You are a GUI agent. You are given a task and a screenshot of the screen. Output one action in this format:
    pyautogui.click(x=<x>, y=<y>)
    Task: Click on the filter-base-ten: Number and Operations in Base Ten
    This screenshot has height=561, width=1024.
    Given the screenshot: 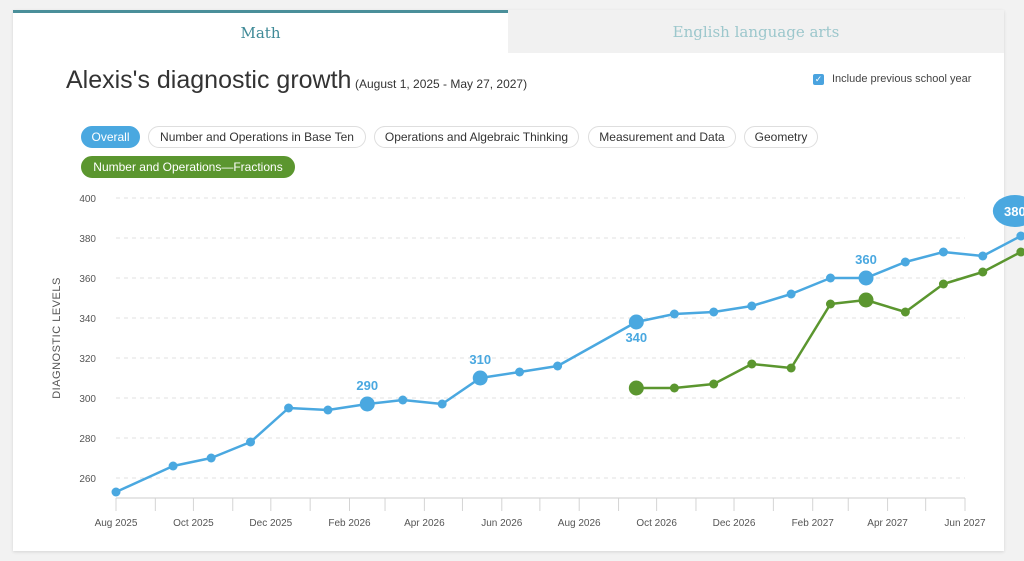 What is the action you would take?
    pyautogui.click(x=257, y=137)
    